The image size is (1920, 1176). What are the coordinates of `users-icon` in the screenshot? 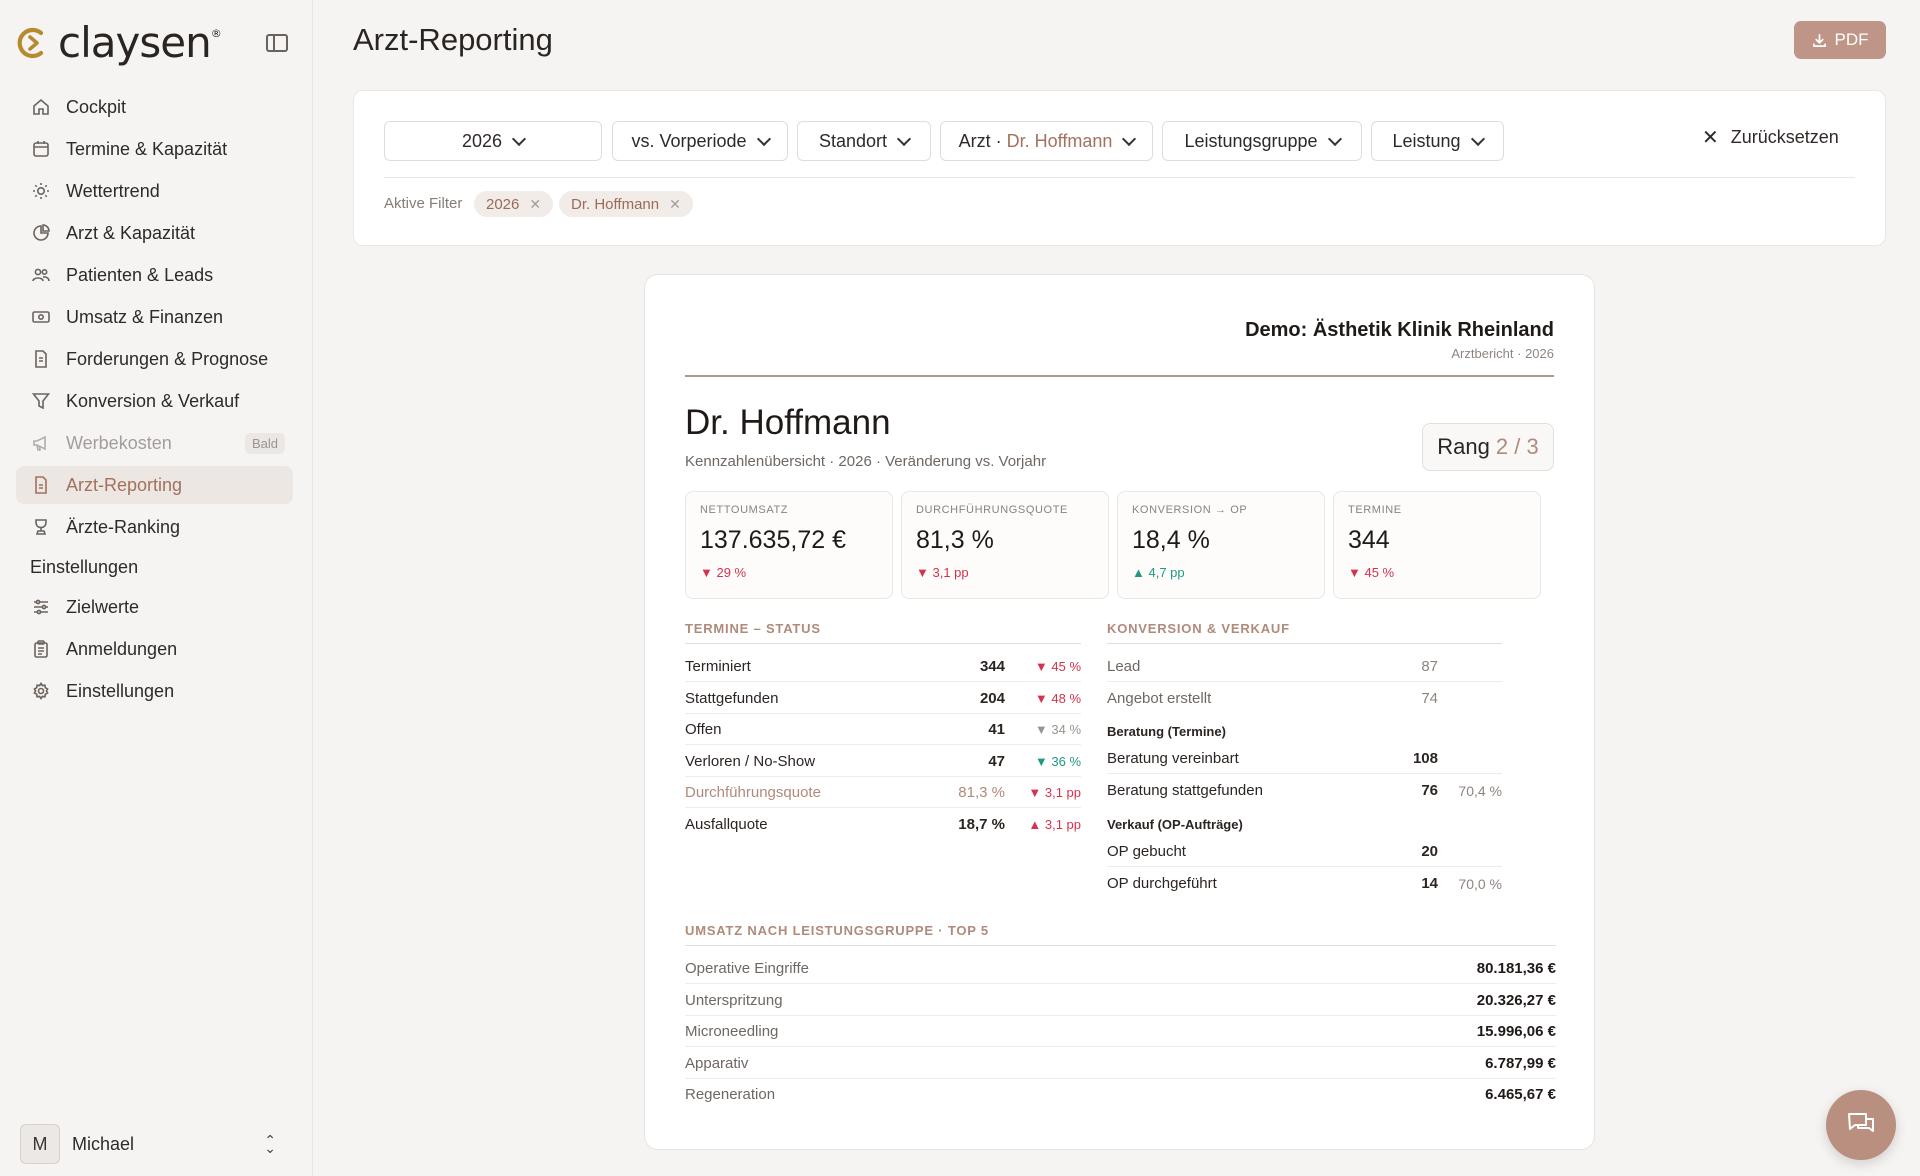 It's located at (41, 275).